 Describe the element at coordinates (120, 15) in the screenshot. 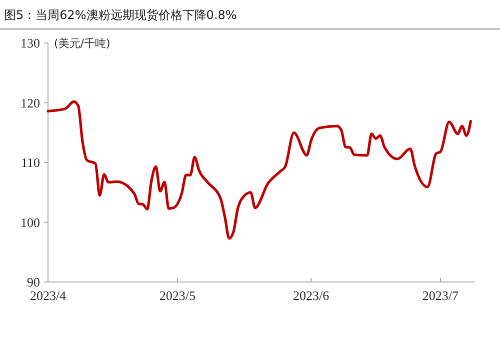

I see `chart-title: 图5：当周62%澳粉远期现货价格下降0.8%` at that location.